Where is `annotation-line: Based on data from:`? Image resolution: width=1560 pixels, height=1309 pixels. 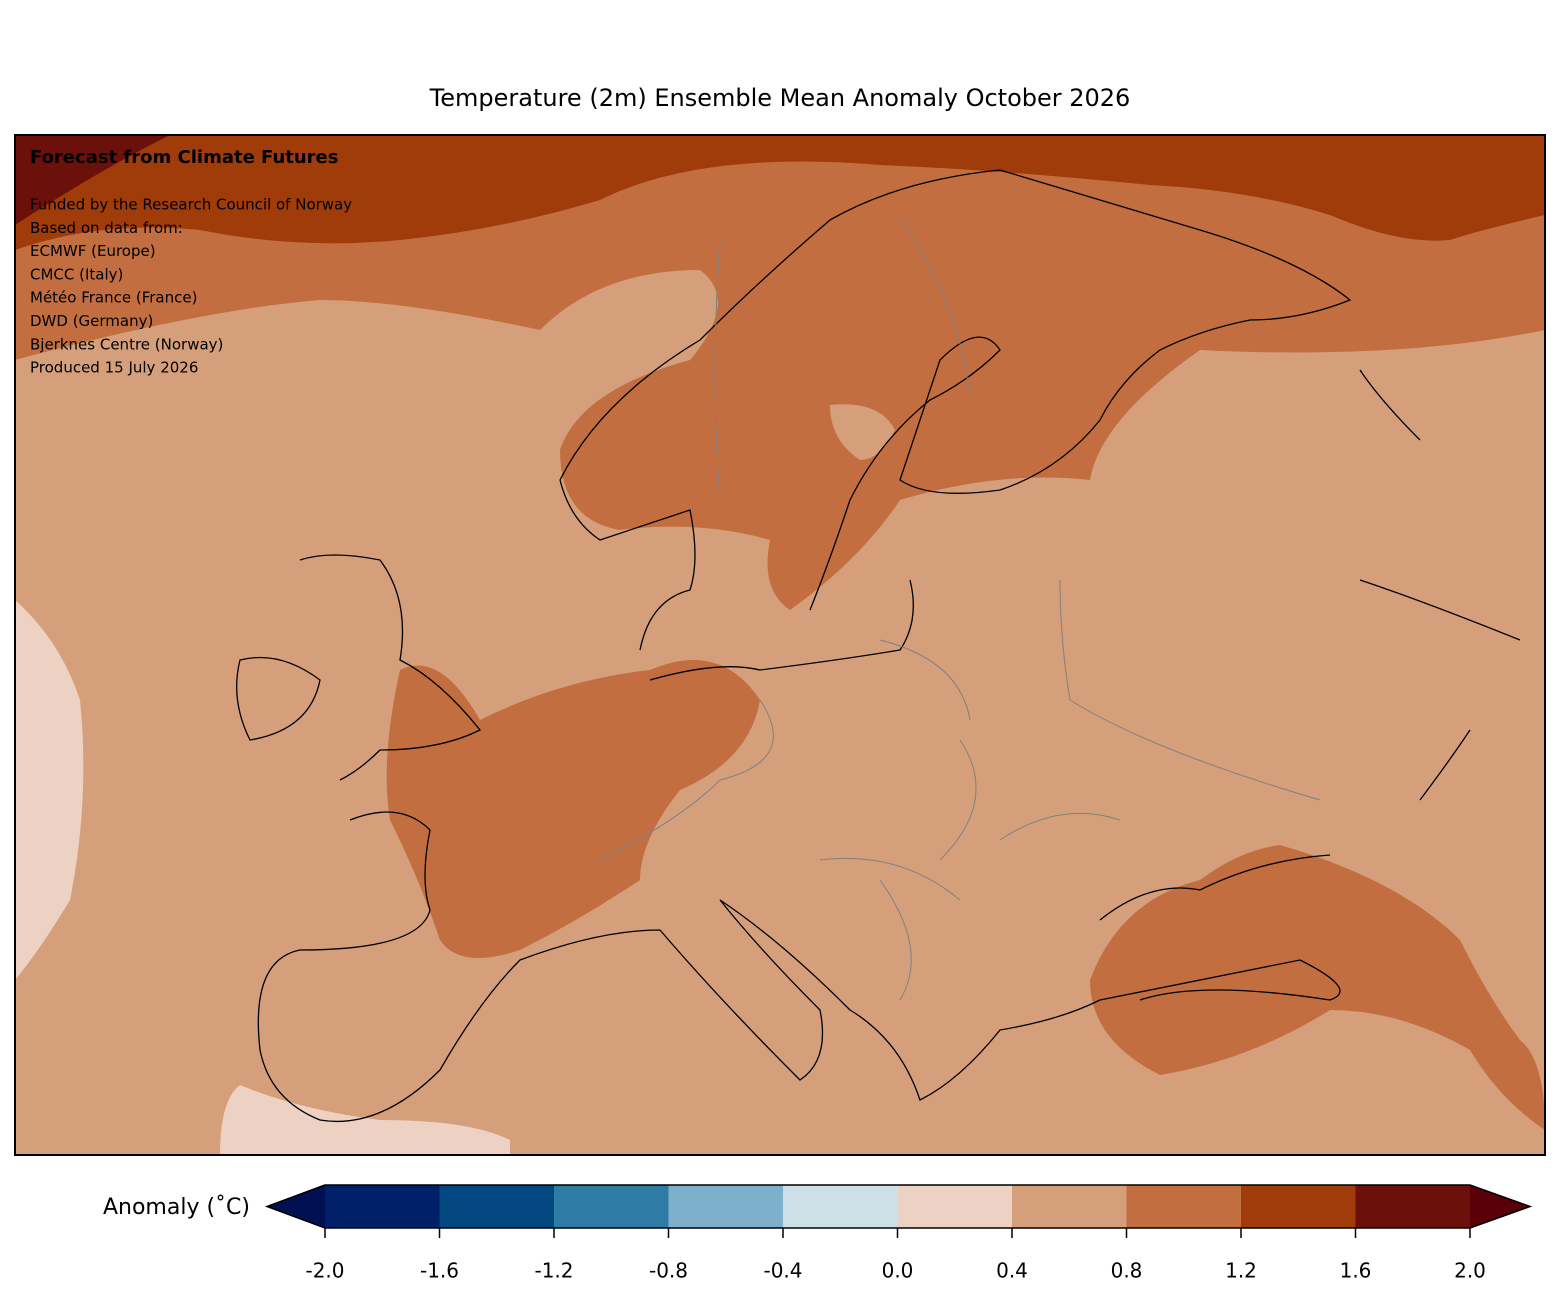 annotation-line: Based on data from: is located at coordinates (106, 228).